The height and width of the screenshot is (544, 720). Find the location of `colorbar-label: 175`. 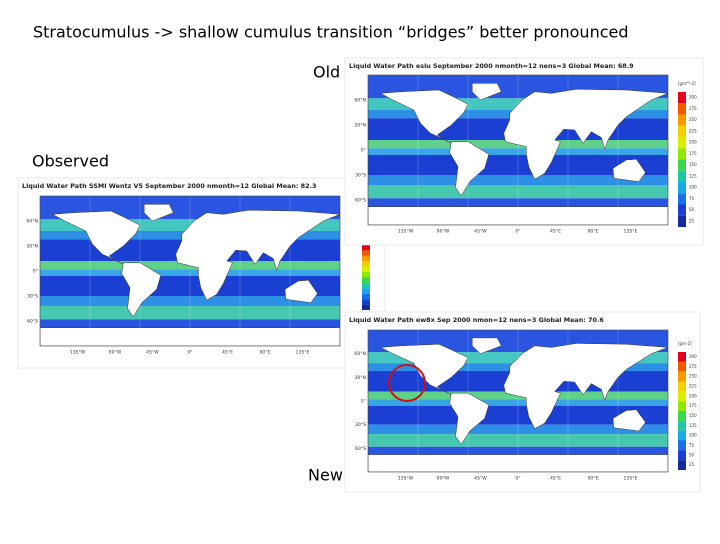

colorbar-label: 175 is located at coordinates (693, 153).